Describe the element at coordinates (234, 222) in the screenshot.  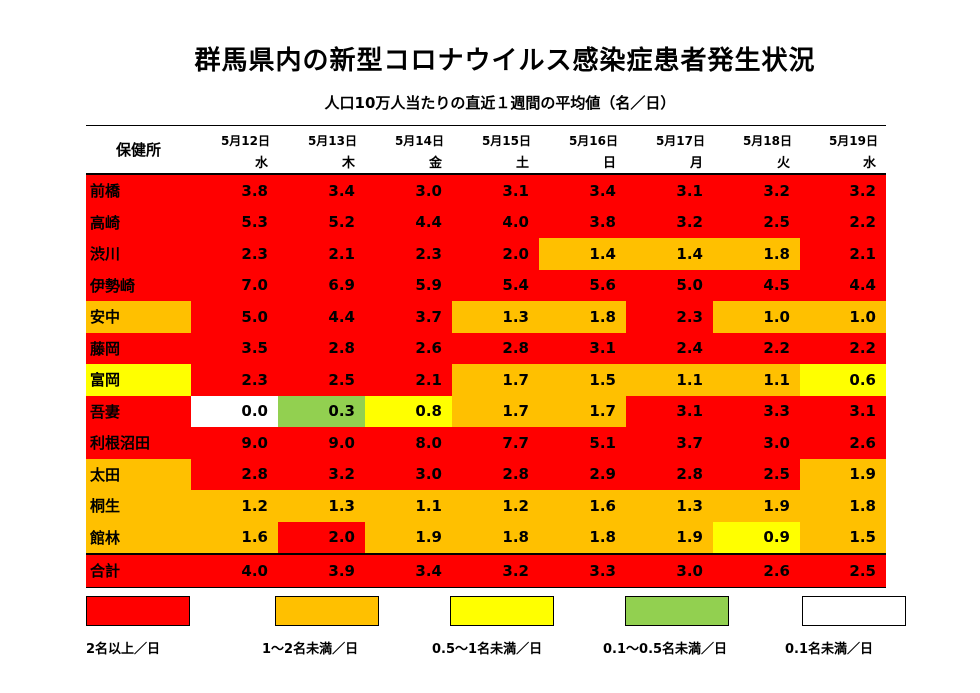
I see `heatmap-cell: 5.3` at that location.